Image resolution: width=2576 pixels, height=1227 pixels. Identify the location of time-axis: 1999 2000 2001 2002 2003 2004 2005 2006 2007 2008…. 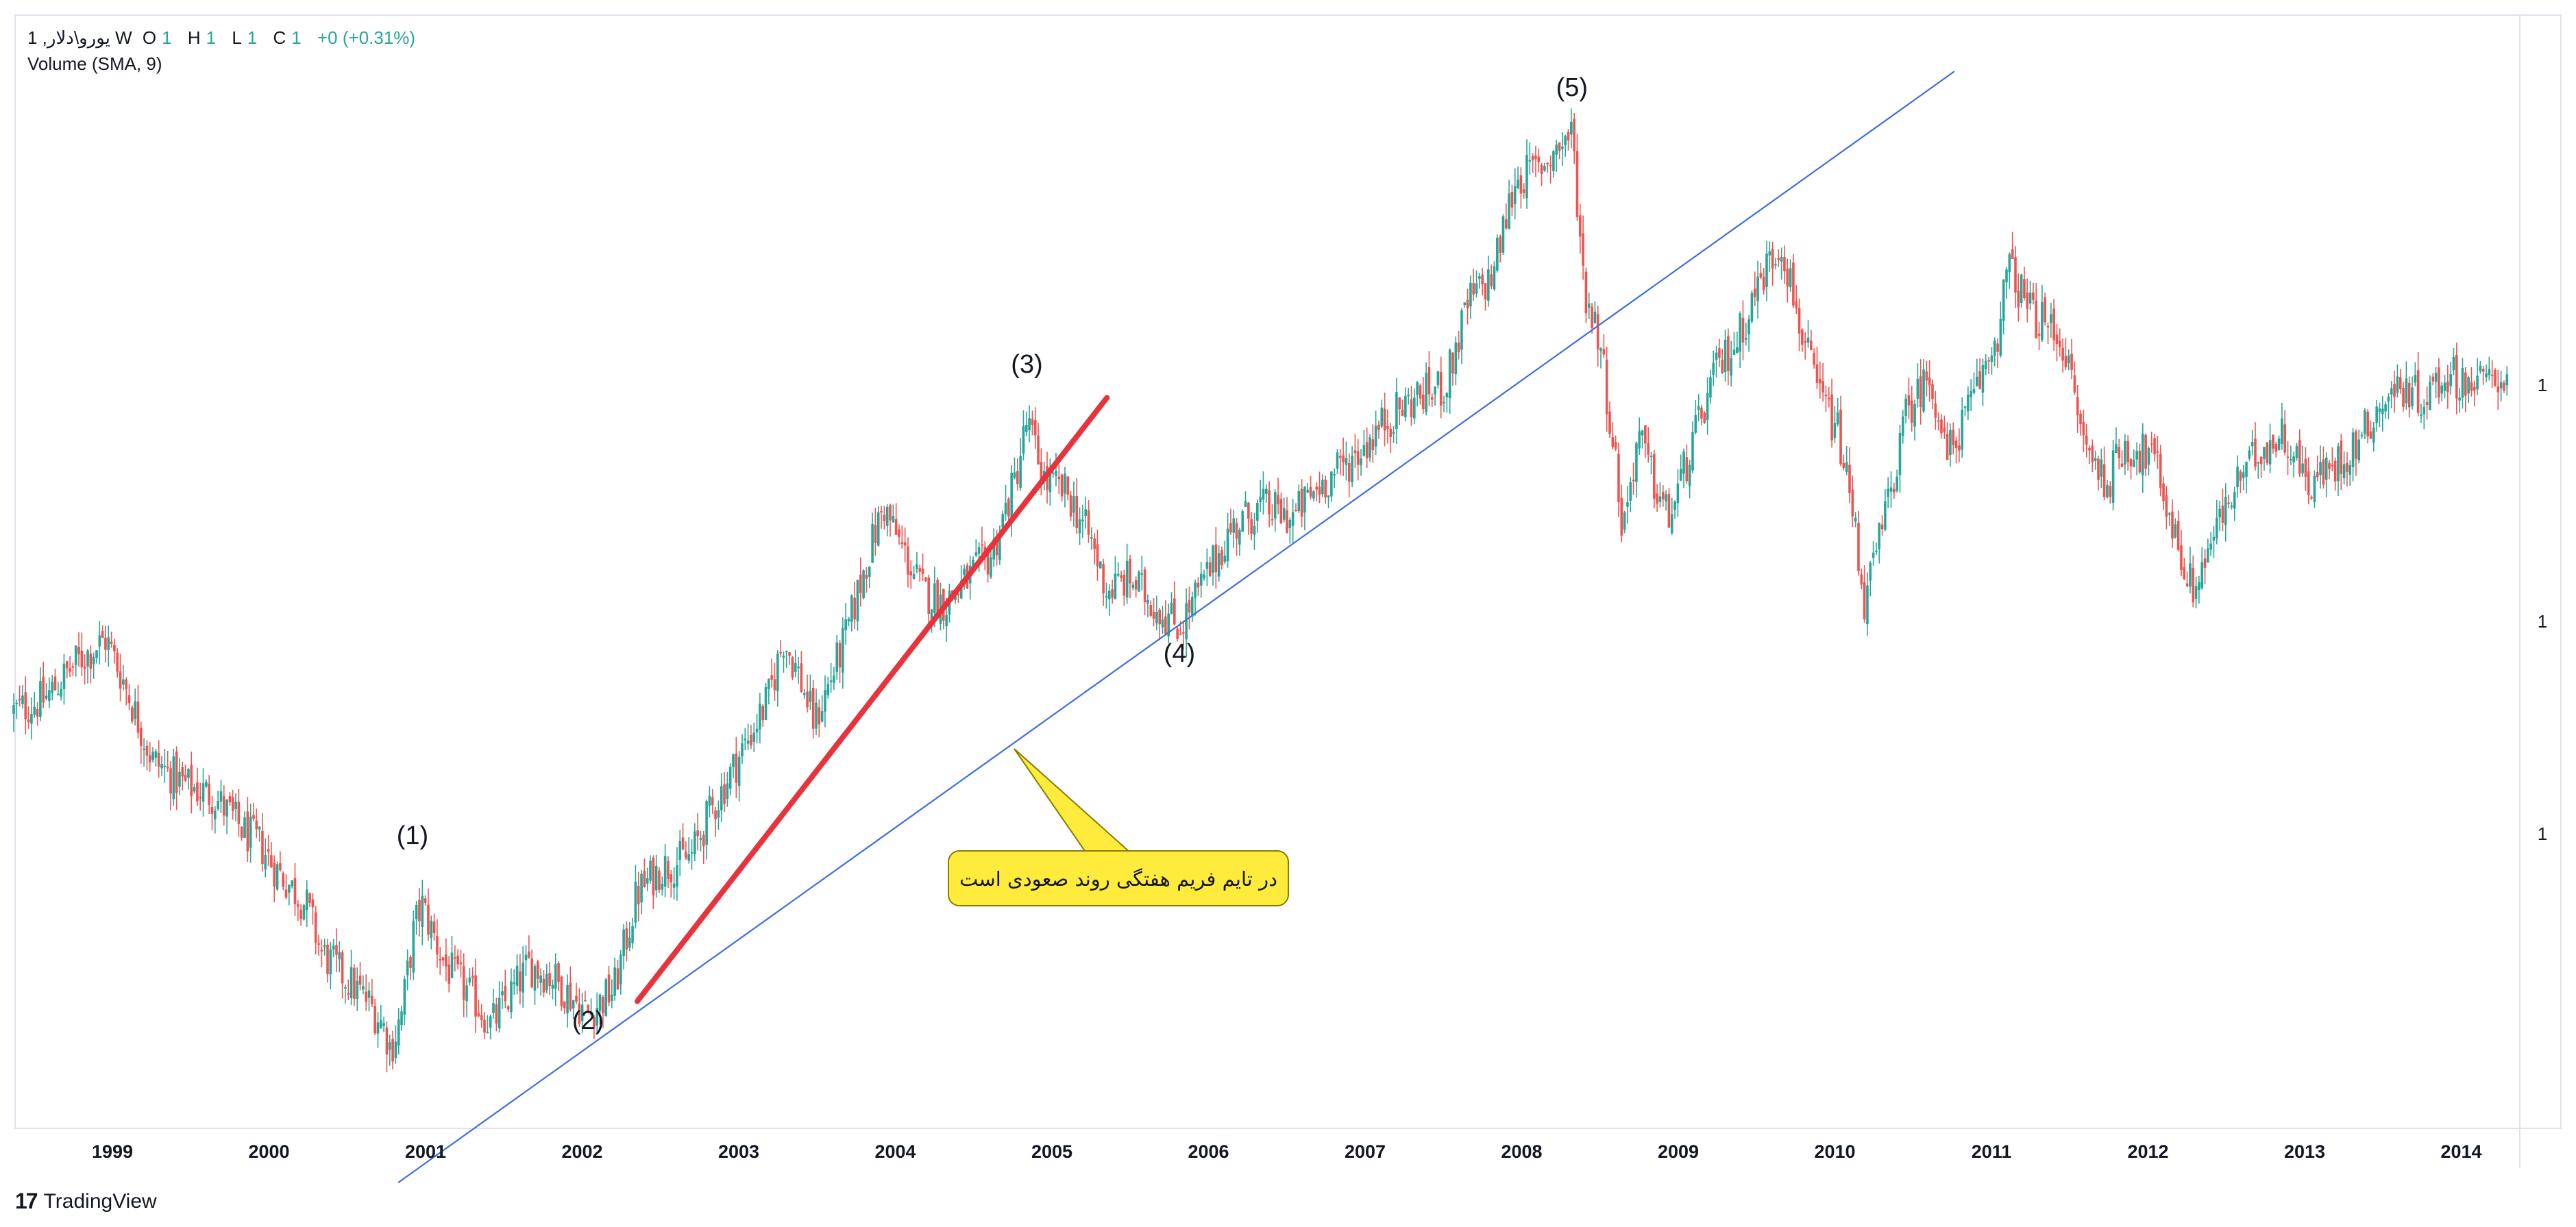
(1287, 1151).